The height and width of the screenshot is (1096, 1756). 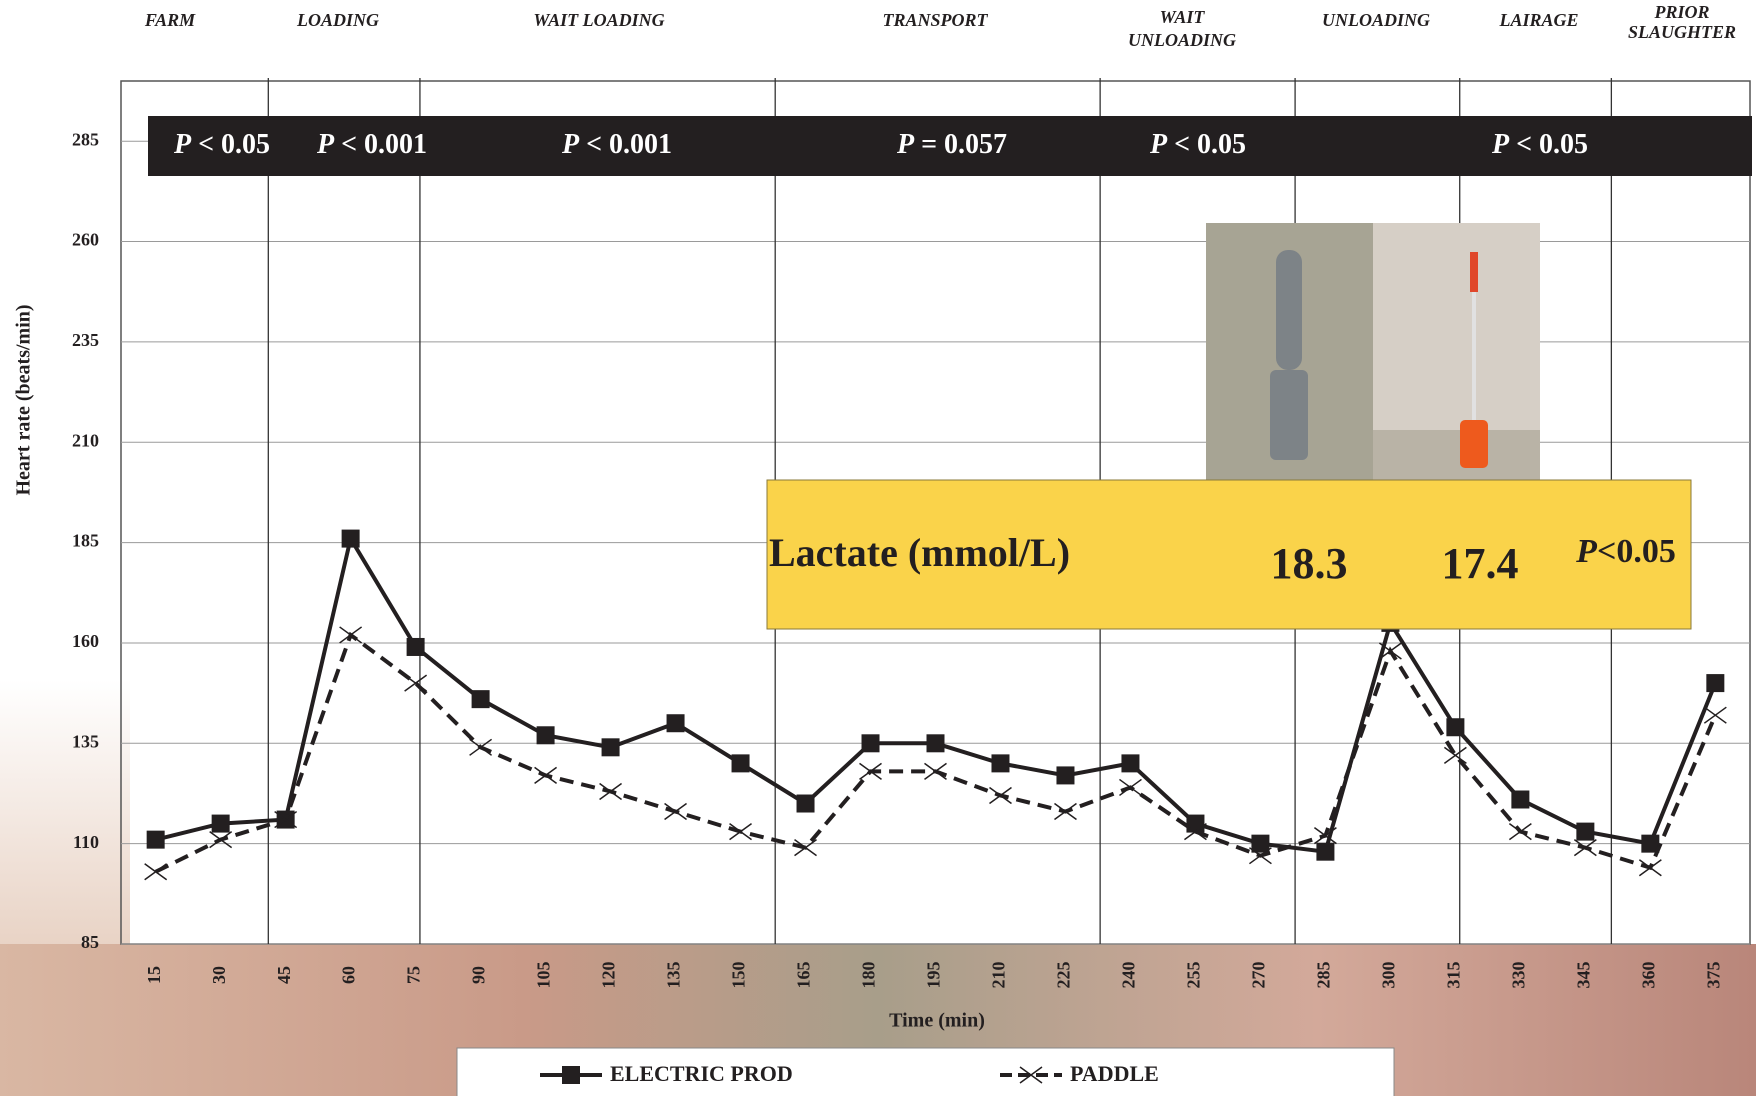 I want to click on y-tick-label: 210, so click(x=85, y=440).